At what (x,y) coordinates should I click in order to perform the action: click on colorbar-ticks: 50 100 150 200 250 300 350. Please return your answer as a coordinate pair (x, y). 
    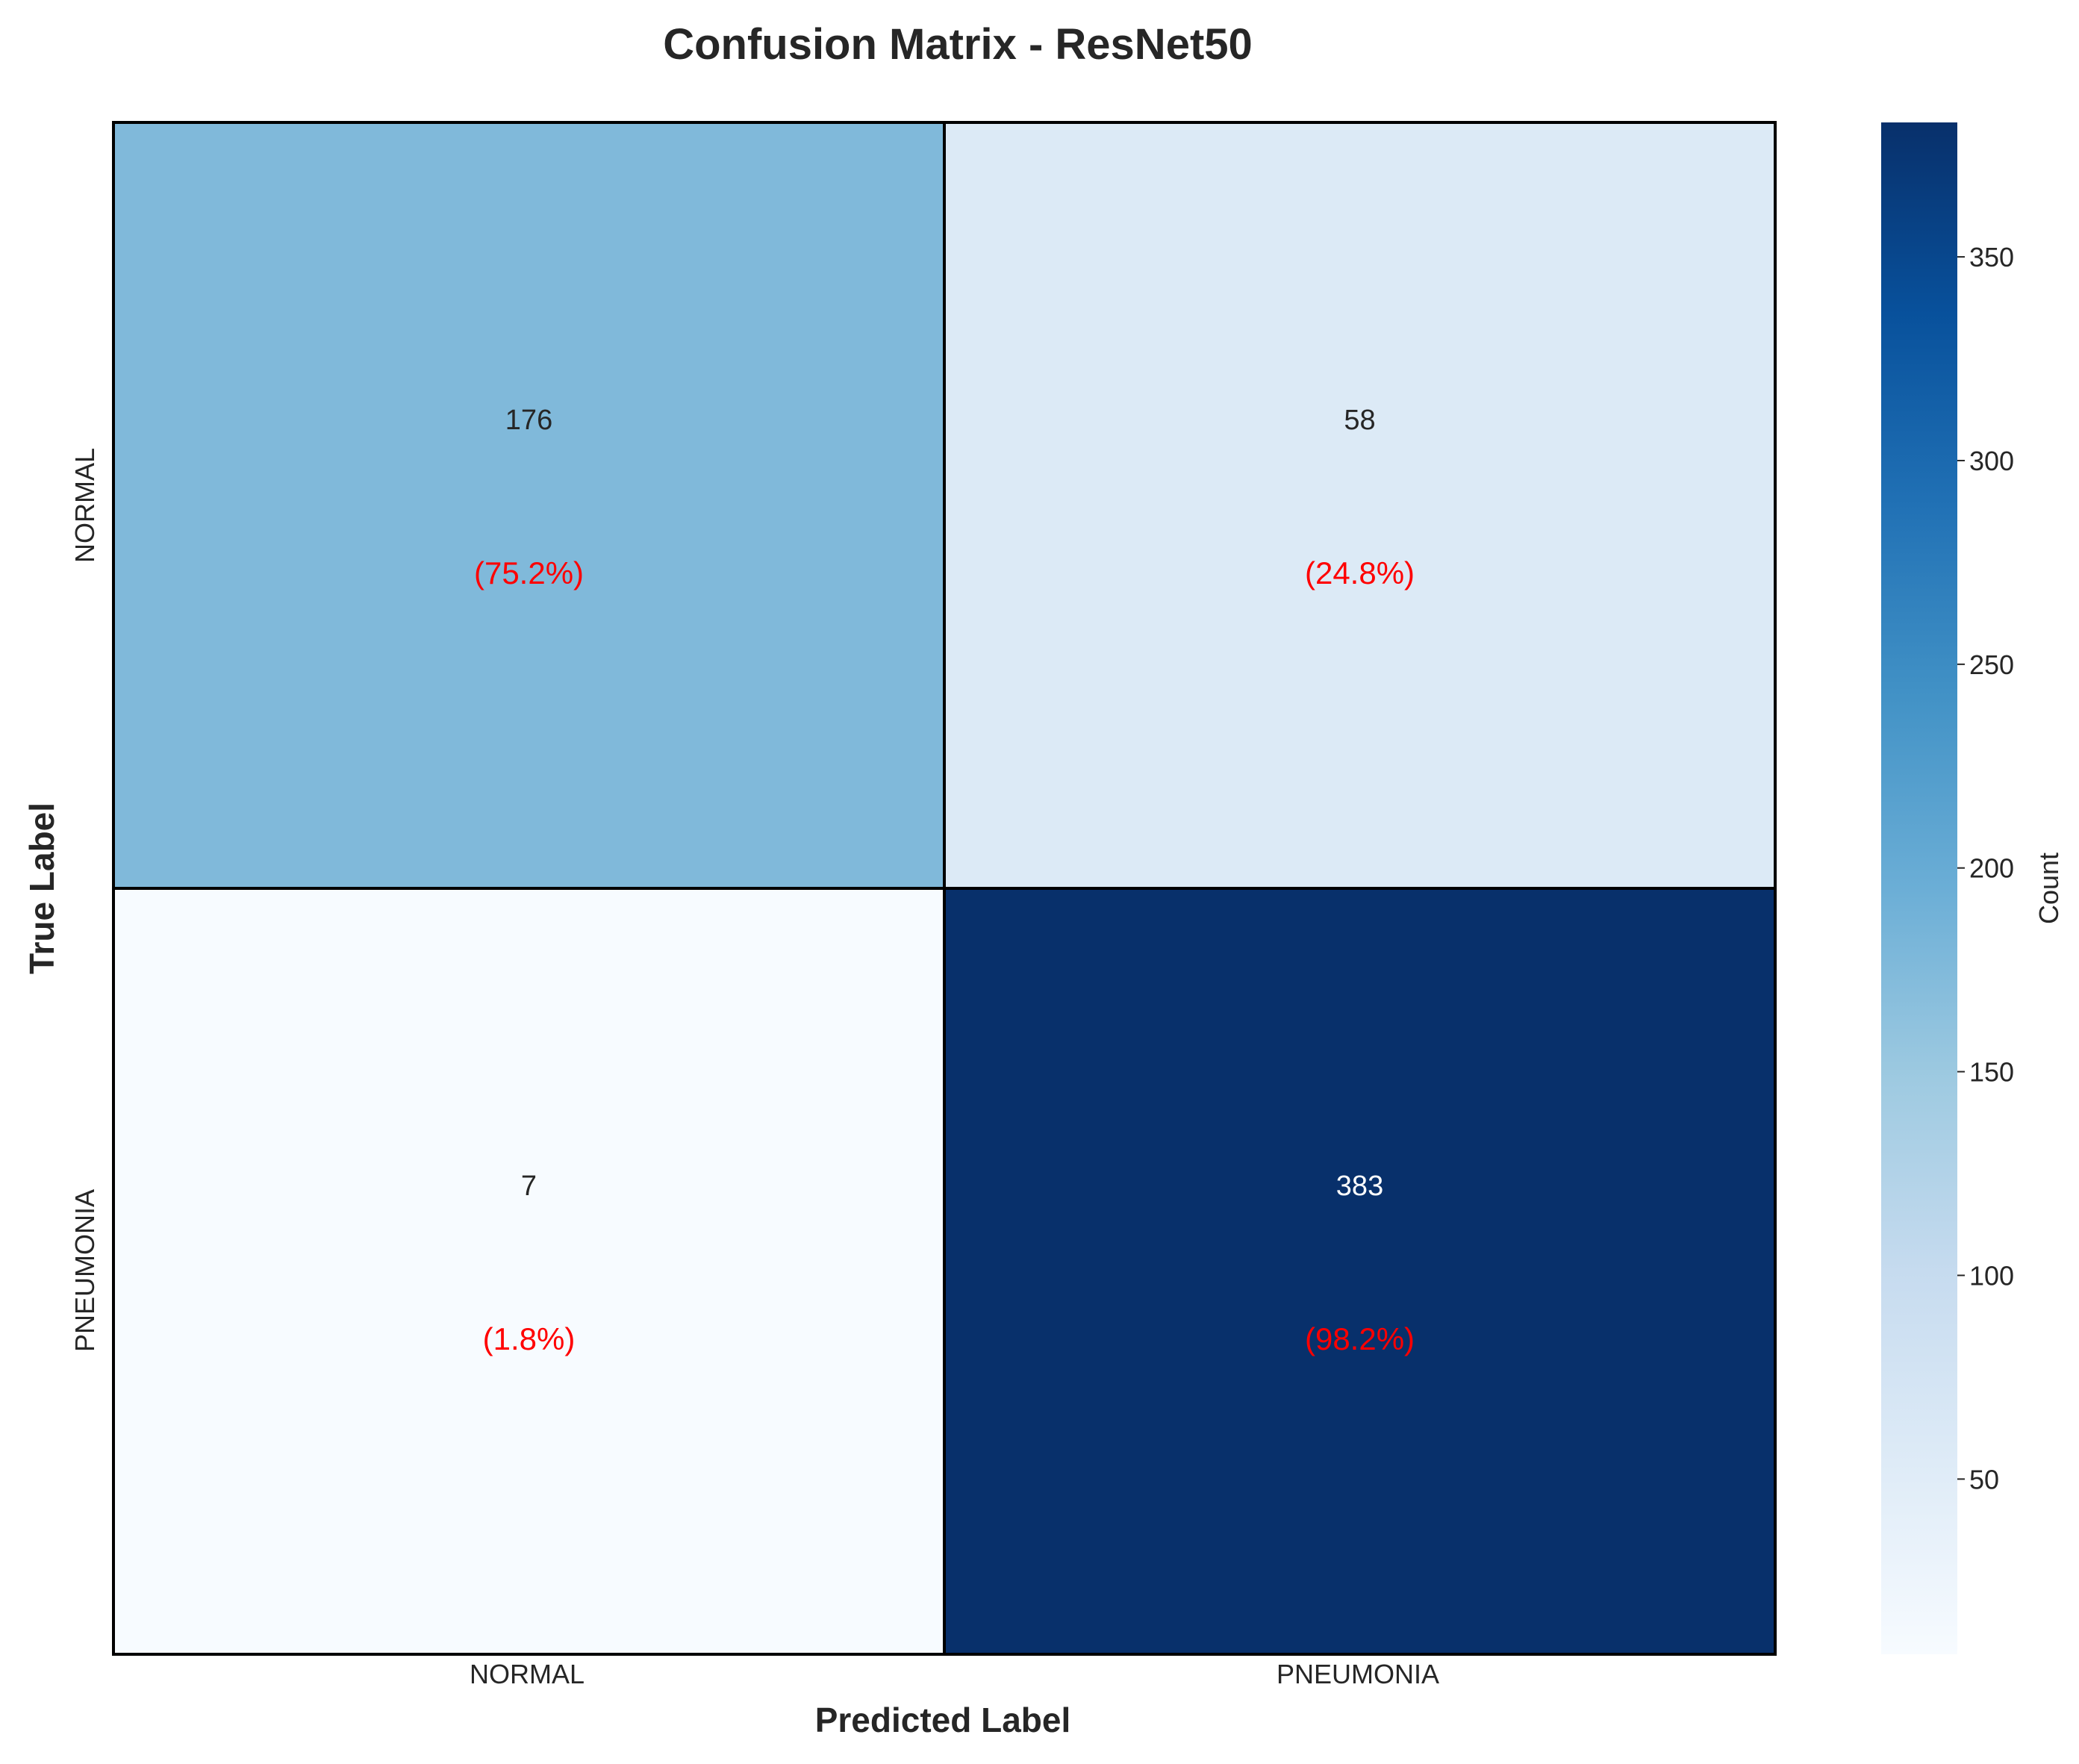
    Looking at the image, I should click on (1985, 868).